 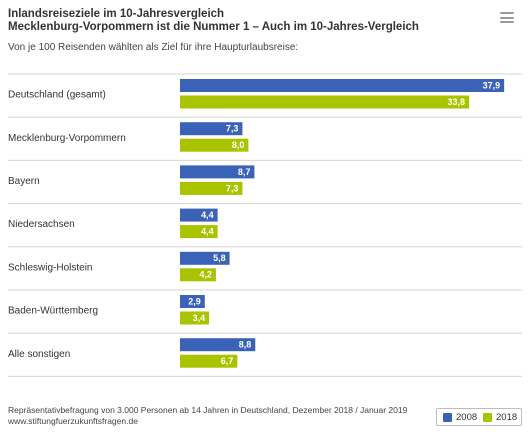 I want to click on data-label-2008: 8,7, so click(x=244, y=172).